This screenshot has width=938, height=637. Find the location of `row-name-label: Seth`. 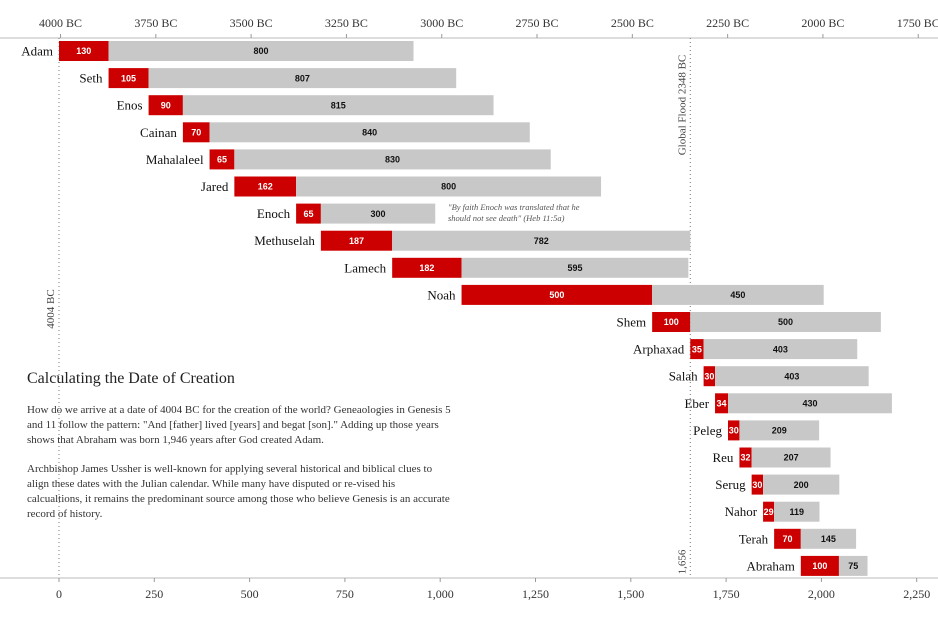

row-name-label: Seth is located at coordinates (91, 78).